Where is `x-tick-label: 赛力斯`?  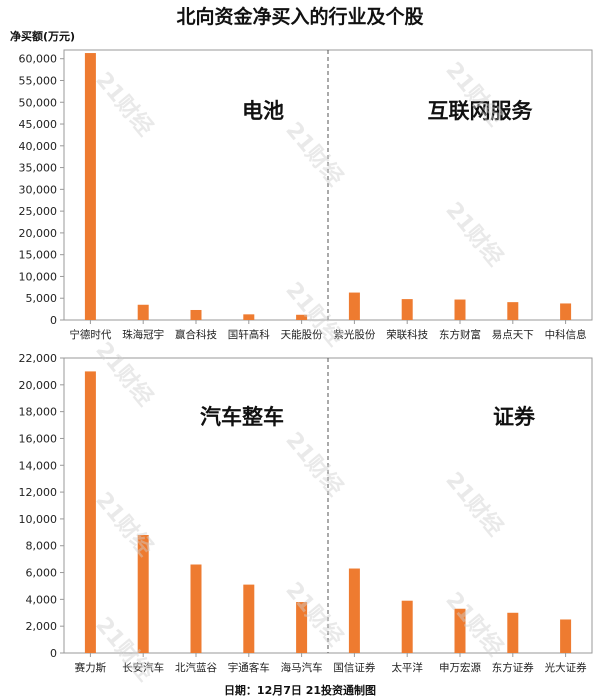
x-tick-label: 赛力斯 is located at coordinates (91, 667).